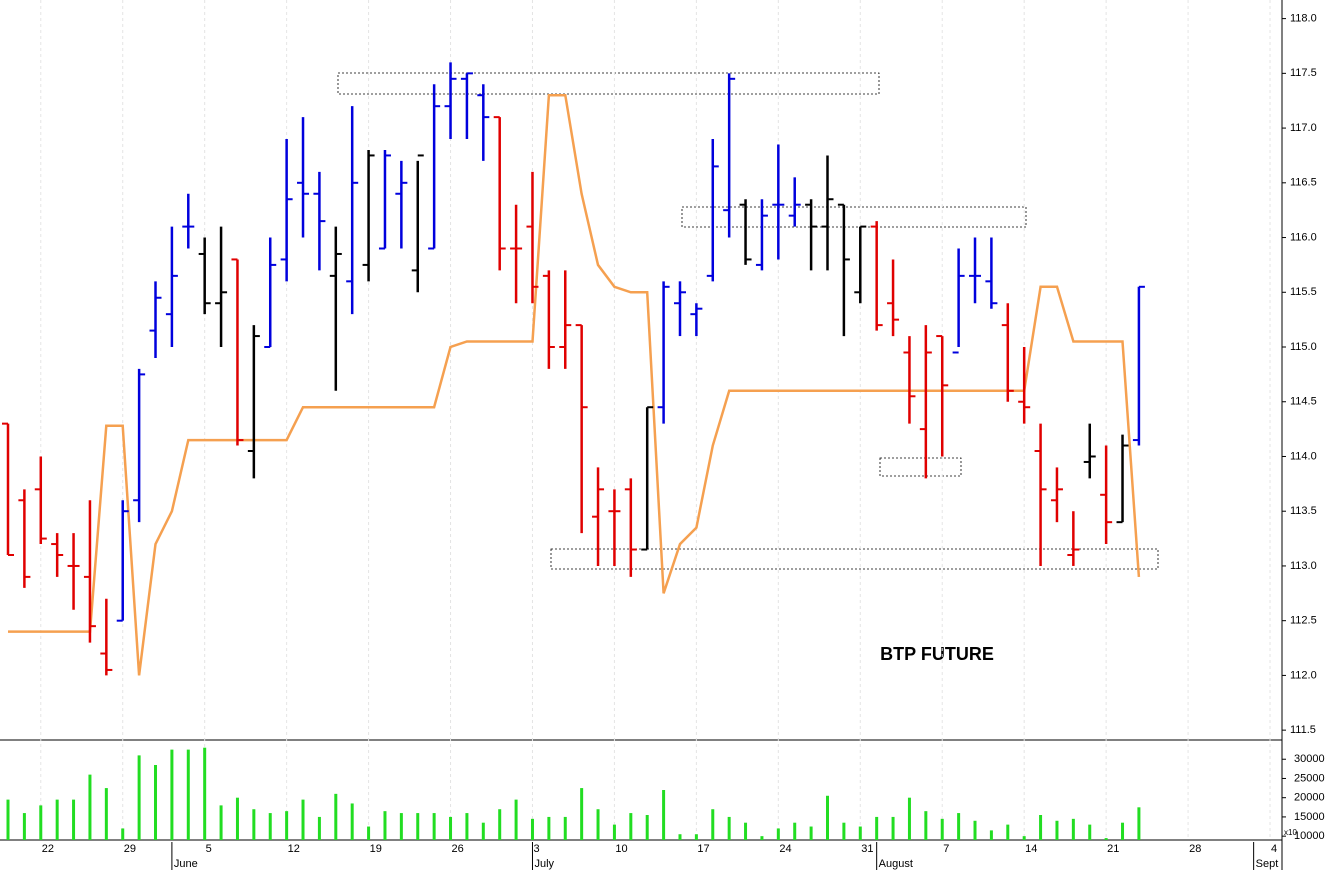  I want to click on volume-unit: x10, so click(1290, 832).